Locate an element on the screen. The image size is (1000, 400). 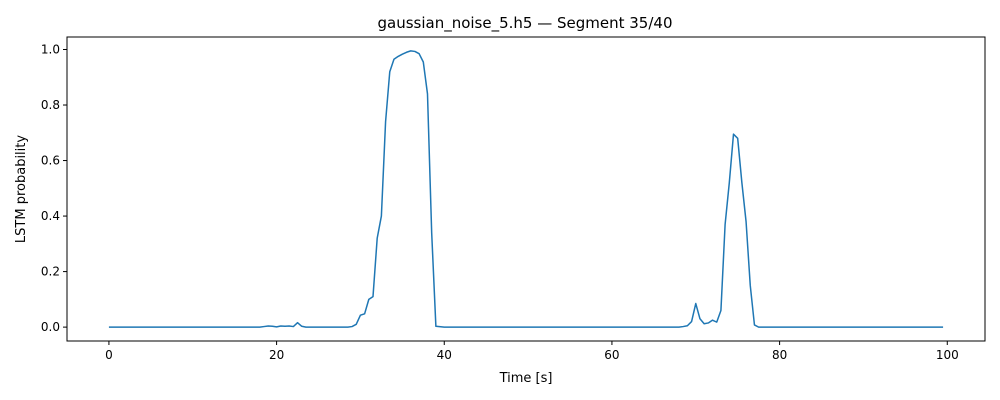
x-axis-label: Time [s] is located at coordinates (526, 378).